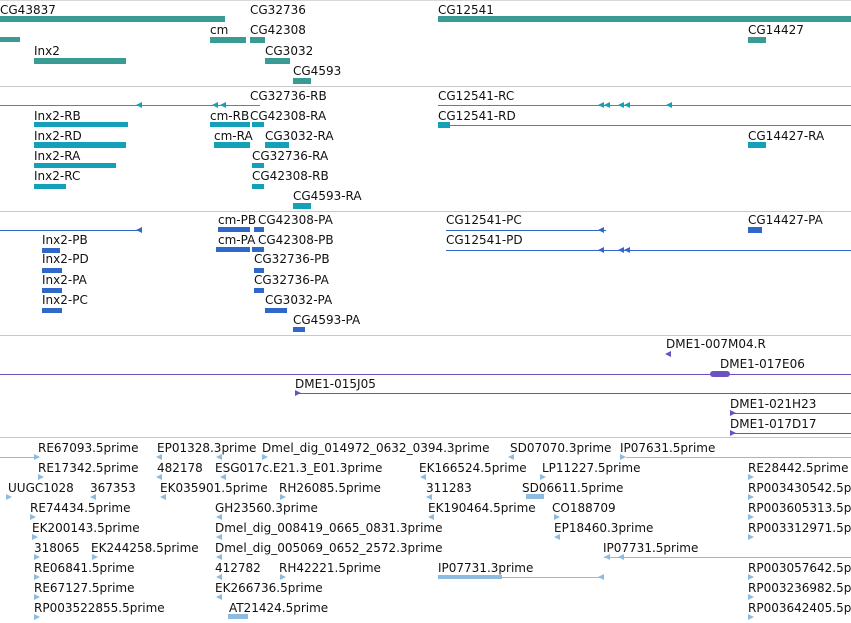 The width and height of the screenshot is (851, 623). What do you see at coordinates (327, 320) in the screenshot?
I see `mrna-label: CG4593-PA` at bounding box center [327, 320].